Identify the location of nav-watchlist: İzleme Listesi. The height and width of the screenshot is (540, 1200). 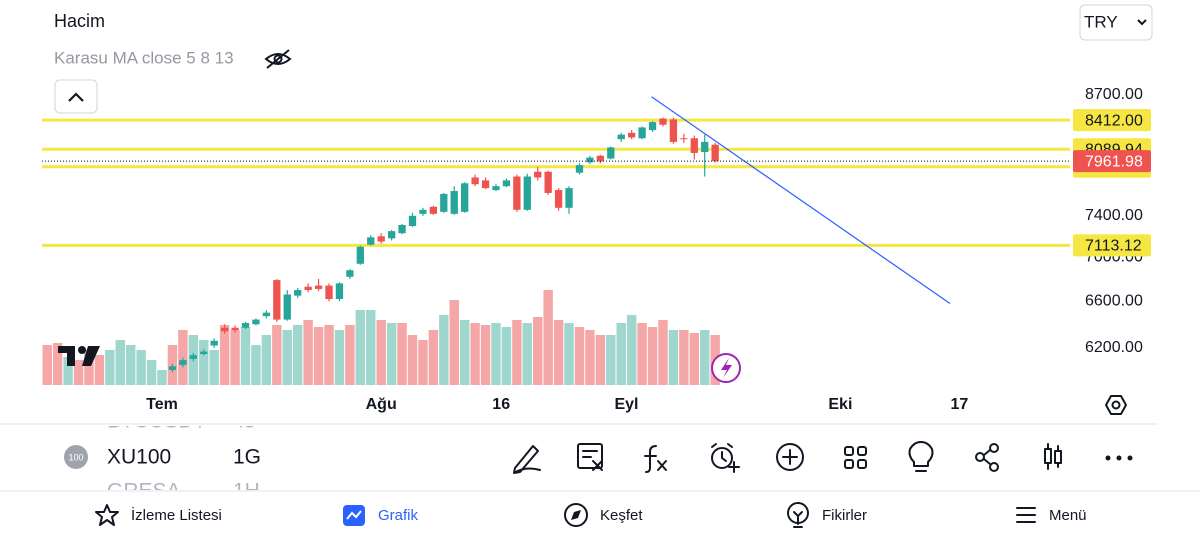
(158, 515).